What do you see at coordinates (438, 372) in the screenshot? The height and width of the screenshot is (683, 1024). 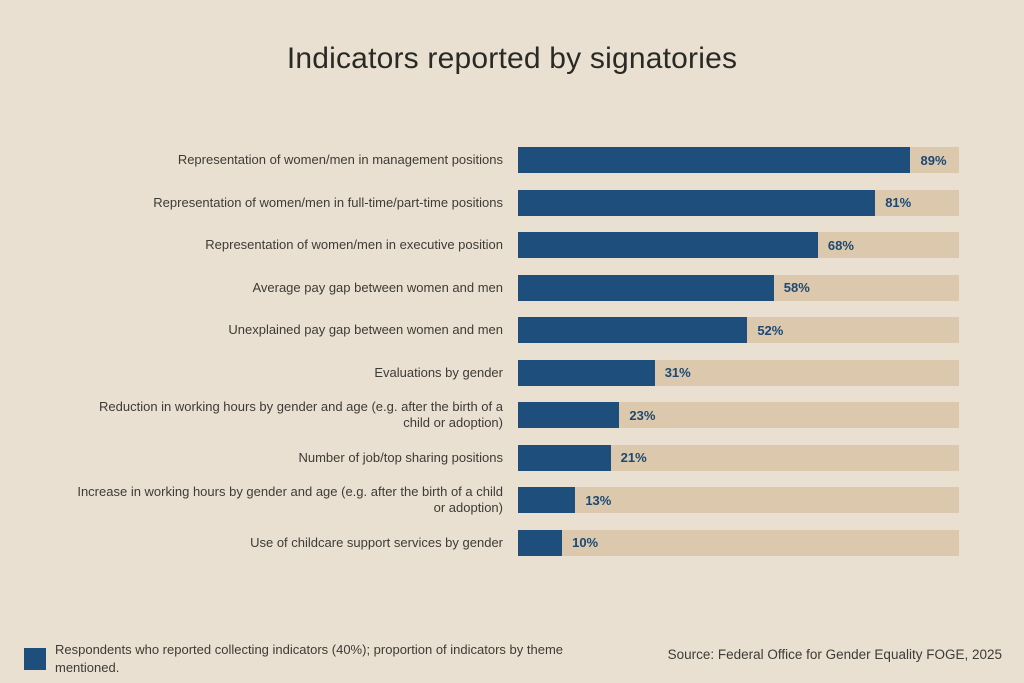 I see `category-label: Evaluations by gender` at bounding box center [438, 372].